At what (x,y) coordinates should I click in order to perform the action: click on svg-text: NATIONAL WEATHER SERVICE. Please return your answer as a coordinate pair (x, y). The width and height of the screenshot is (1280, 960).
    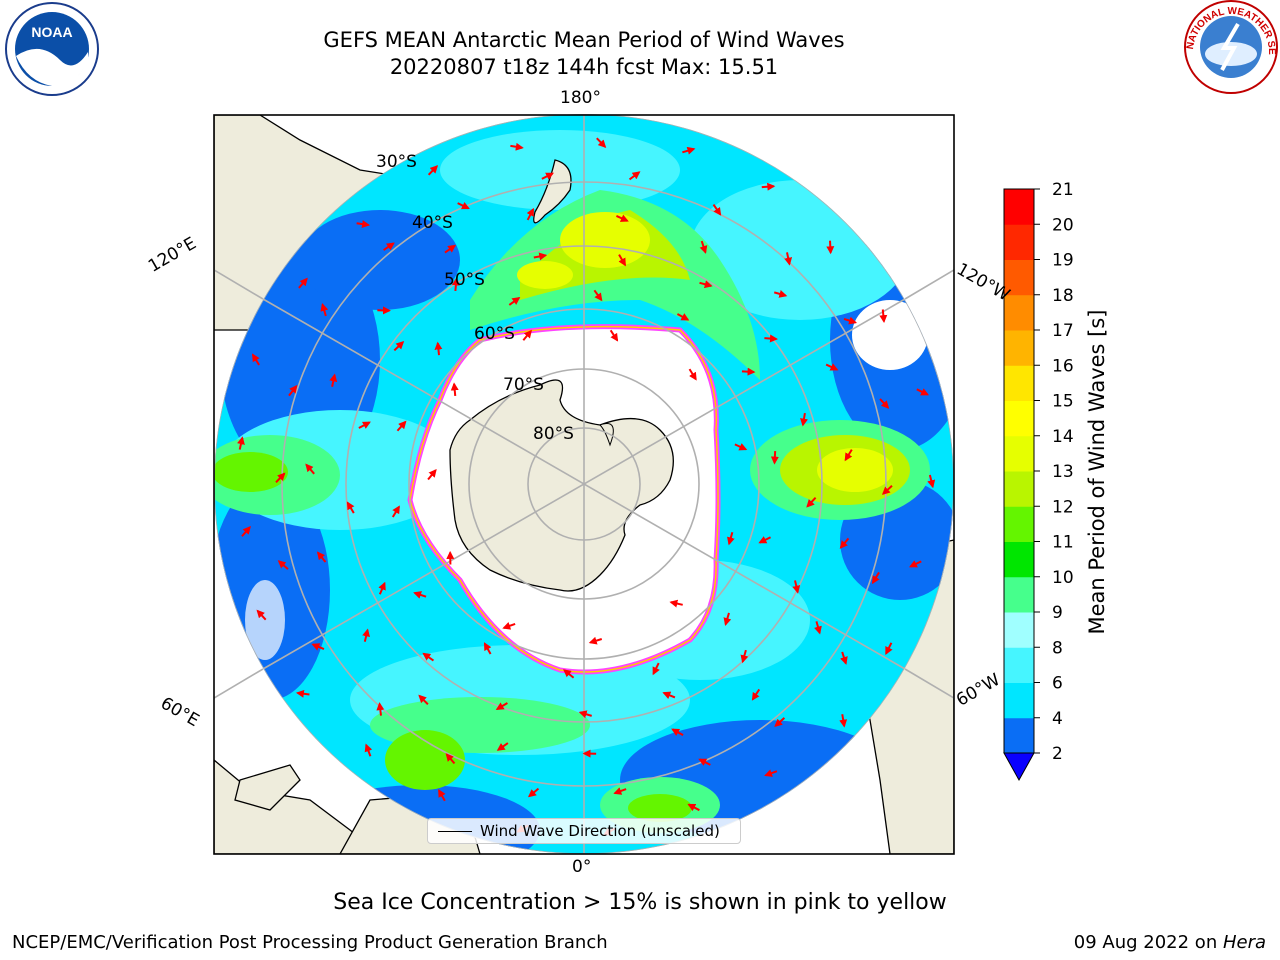
    Looking at the image, I should click on (638, 27).